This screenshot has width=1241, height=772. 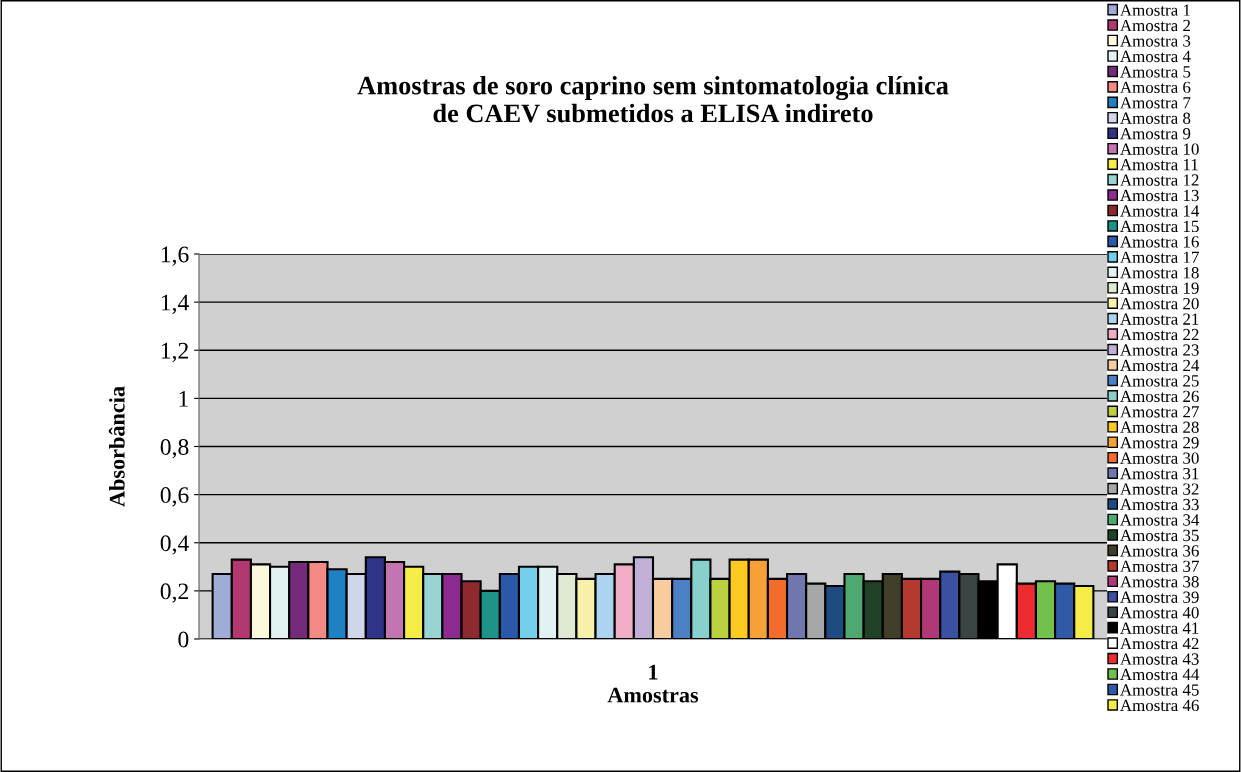 I want to click on y-tick-label: 1, so click(x=183, y=398).